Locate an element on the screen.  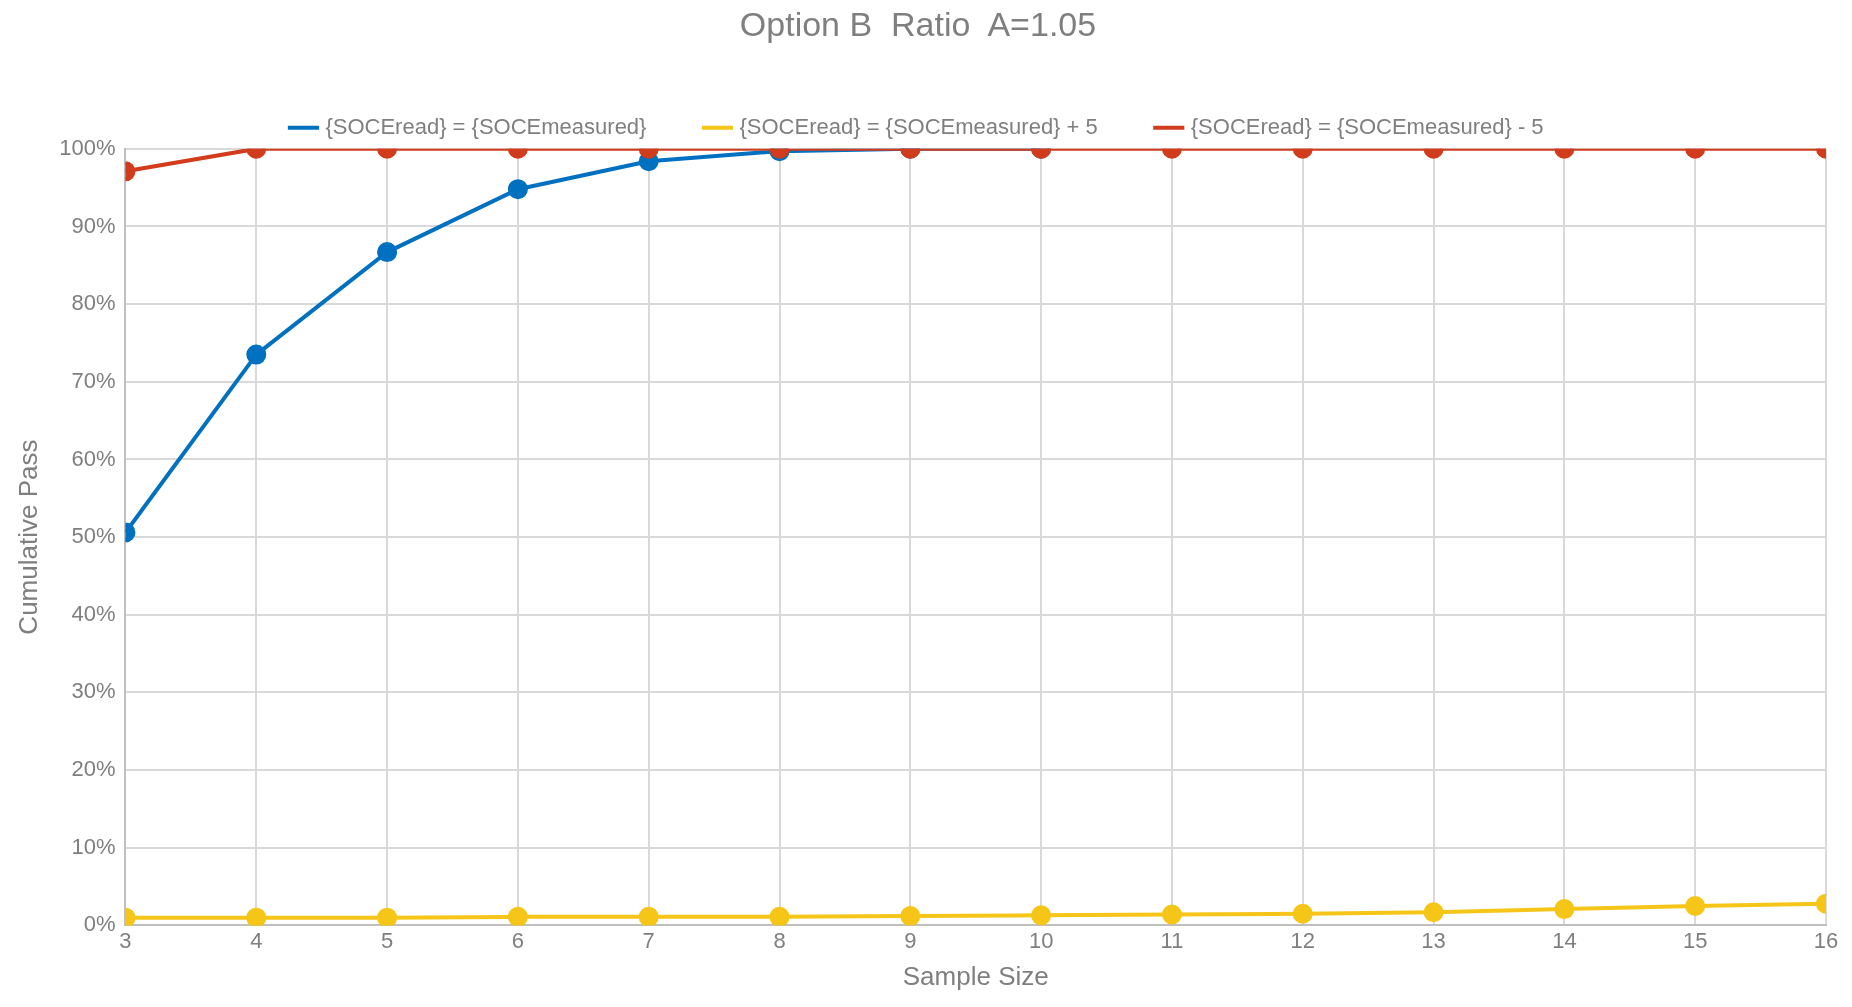
x-tick-label: 13 is located at coordinates (1433, 940).